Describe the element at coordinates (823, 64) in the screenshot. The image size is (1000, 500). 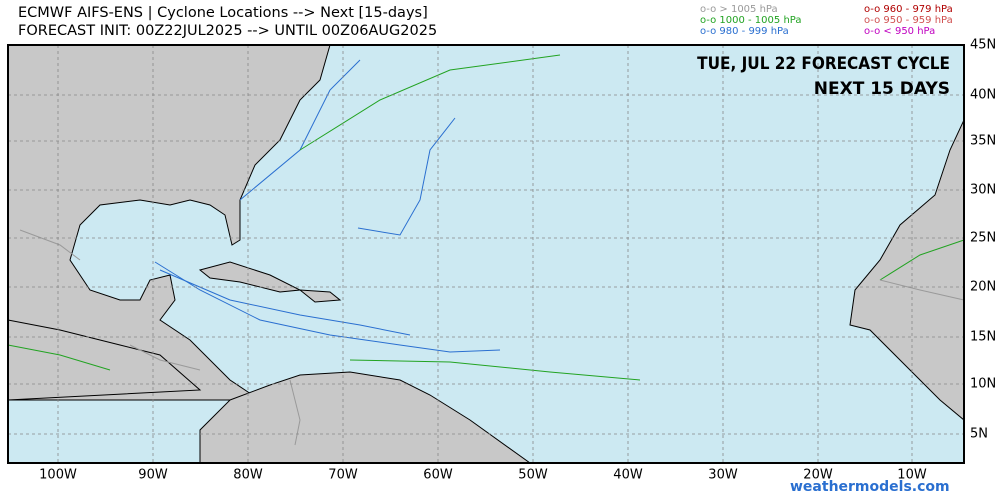
I see `overlay-text: TUE, JUL 22 FORECAST CYCLE` at that location.